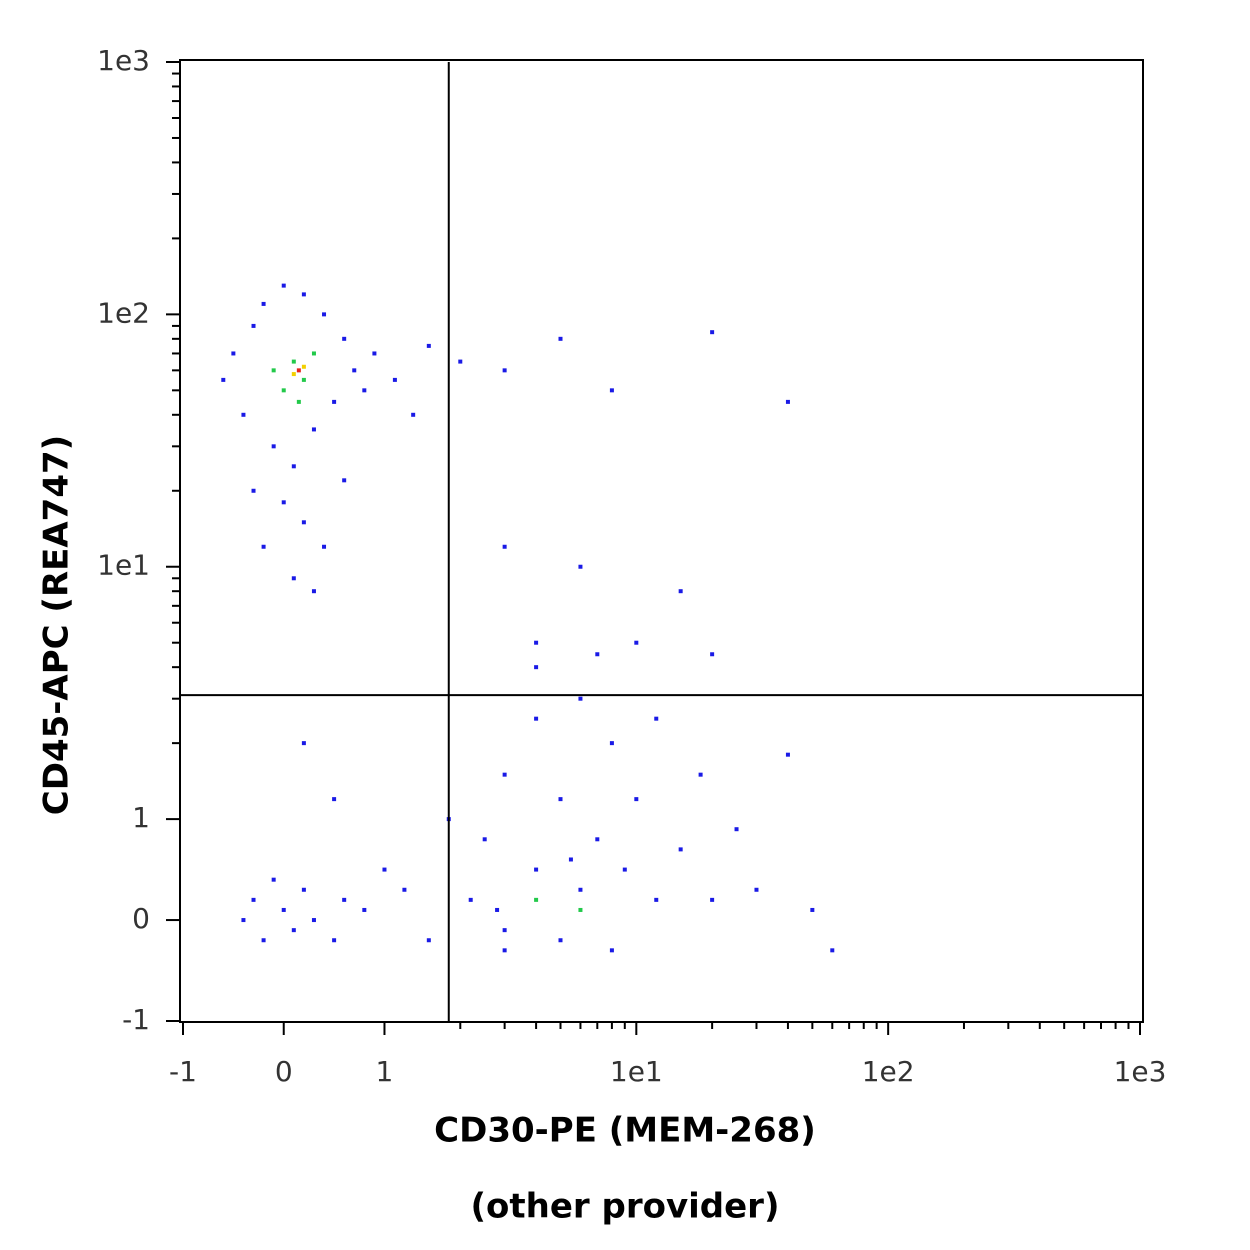 The width and height of the screenshot is (1250, 1250). I want to click on x-tick-label: 0, so click(284, 1071).